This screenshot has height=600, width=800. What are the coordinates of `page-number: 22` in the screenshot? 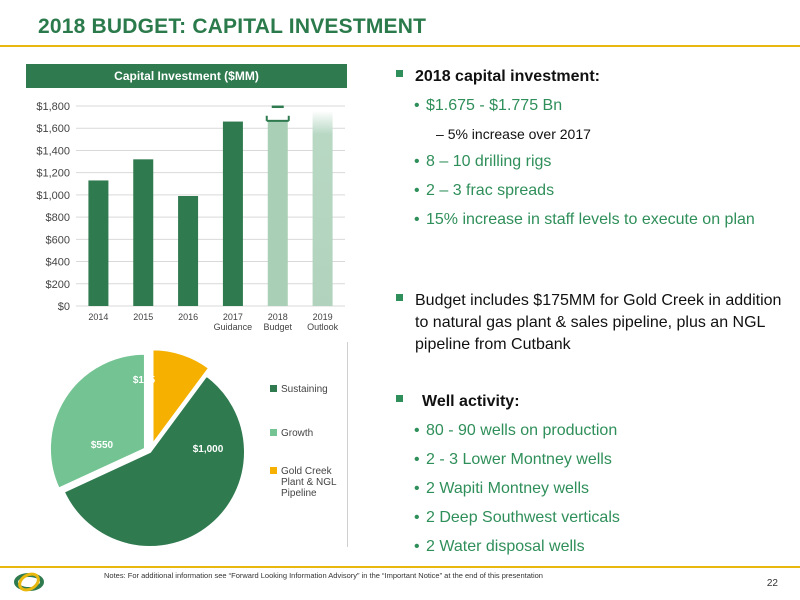 It's located at (772, 583).